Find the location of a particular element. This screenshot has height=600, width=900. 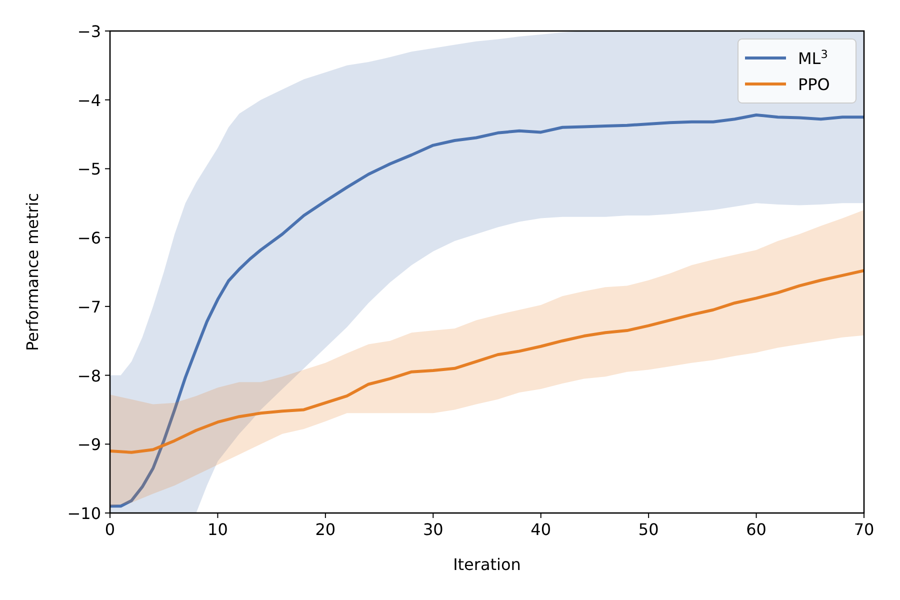

y-axis-title: Performance metric is located at coordinates (32, 272).